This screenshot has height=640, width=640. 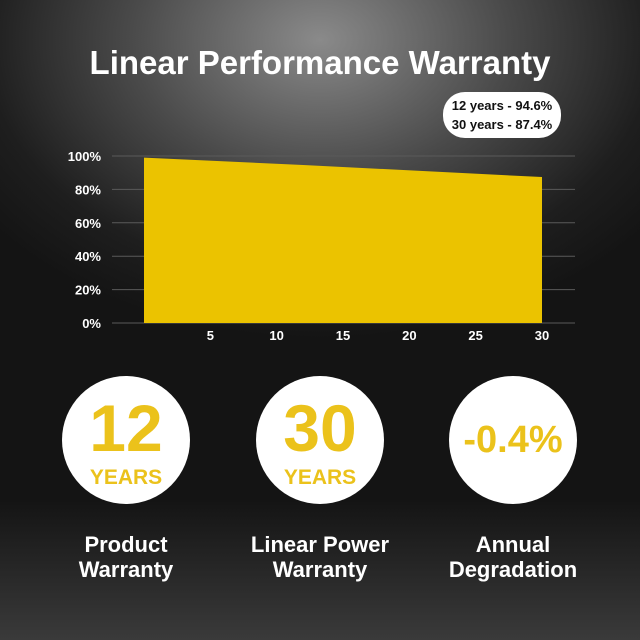 I want to click on x-tick-label: 5, so click(x=210, y=335).